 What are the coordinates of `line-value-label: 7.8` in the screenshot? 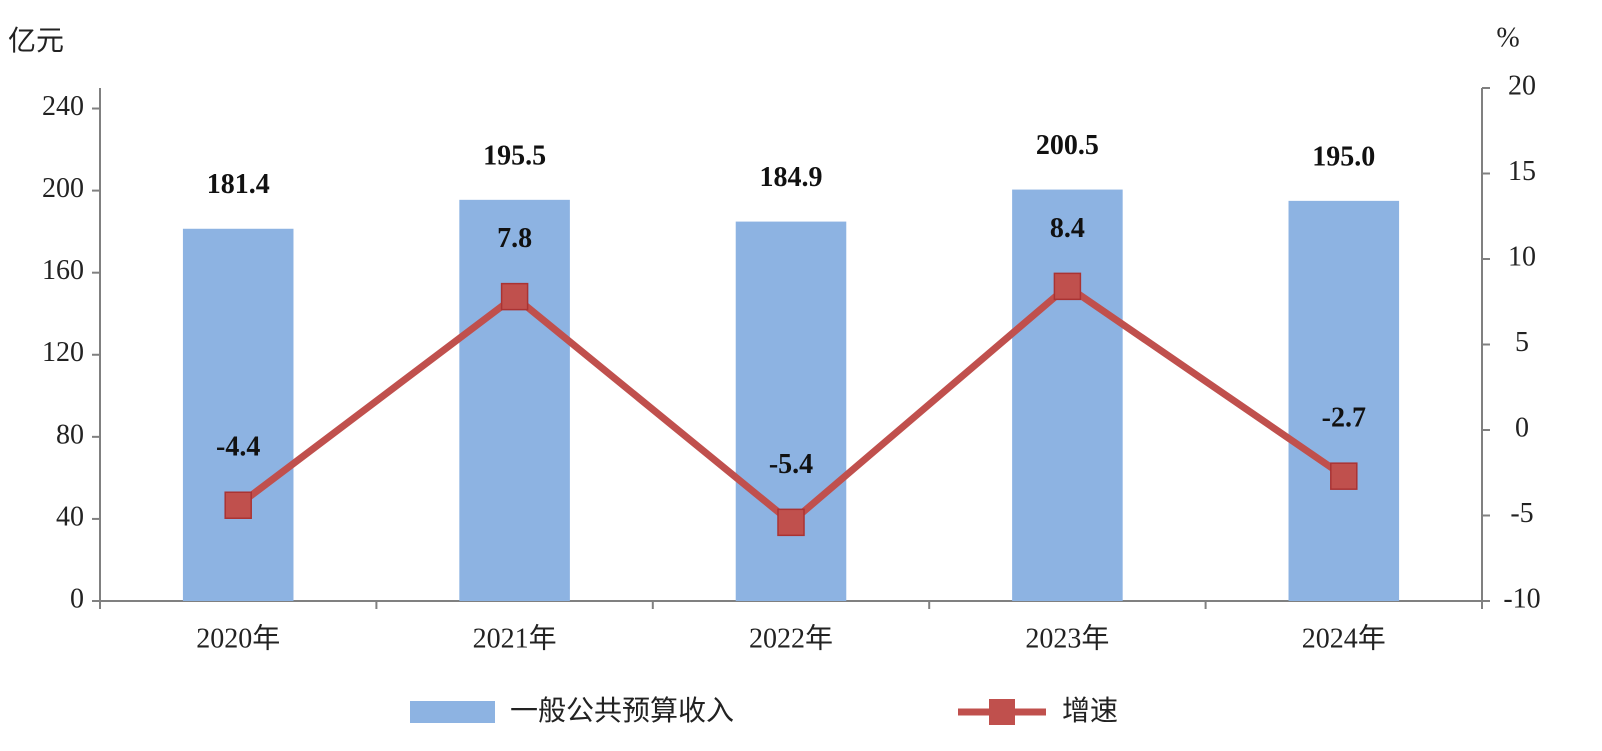 It's located at (514, 238).